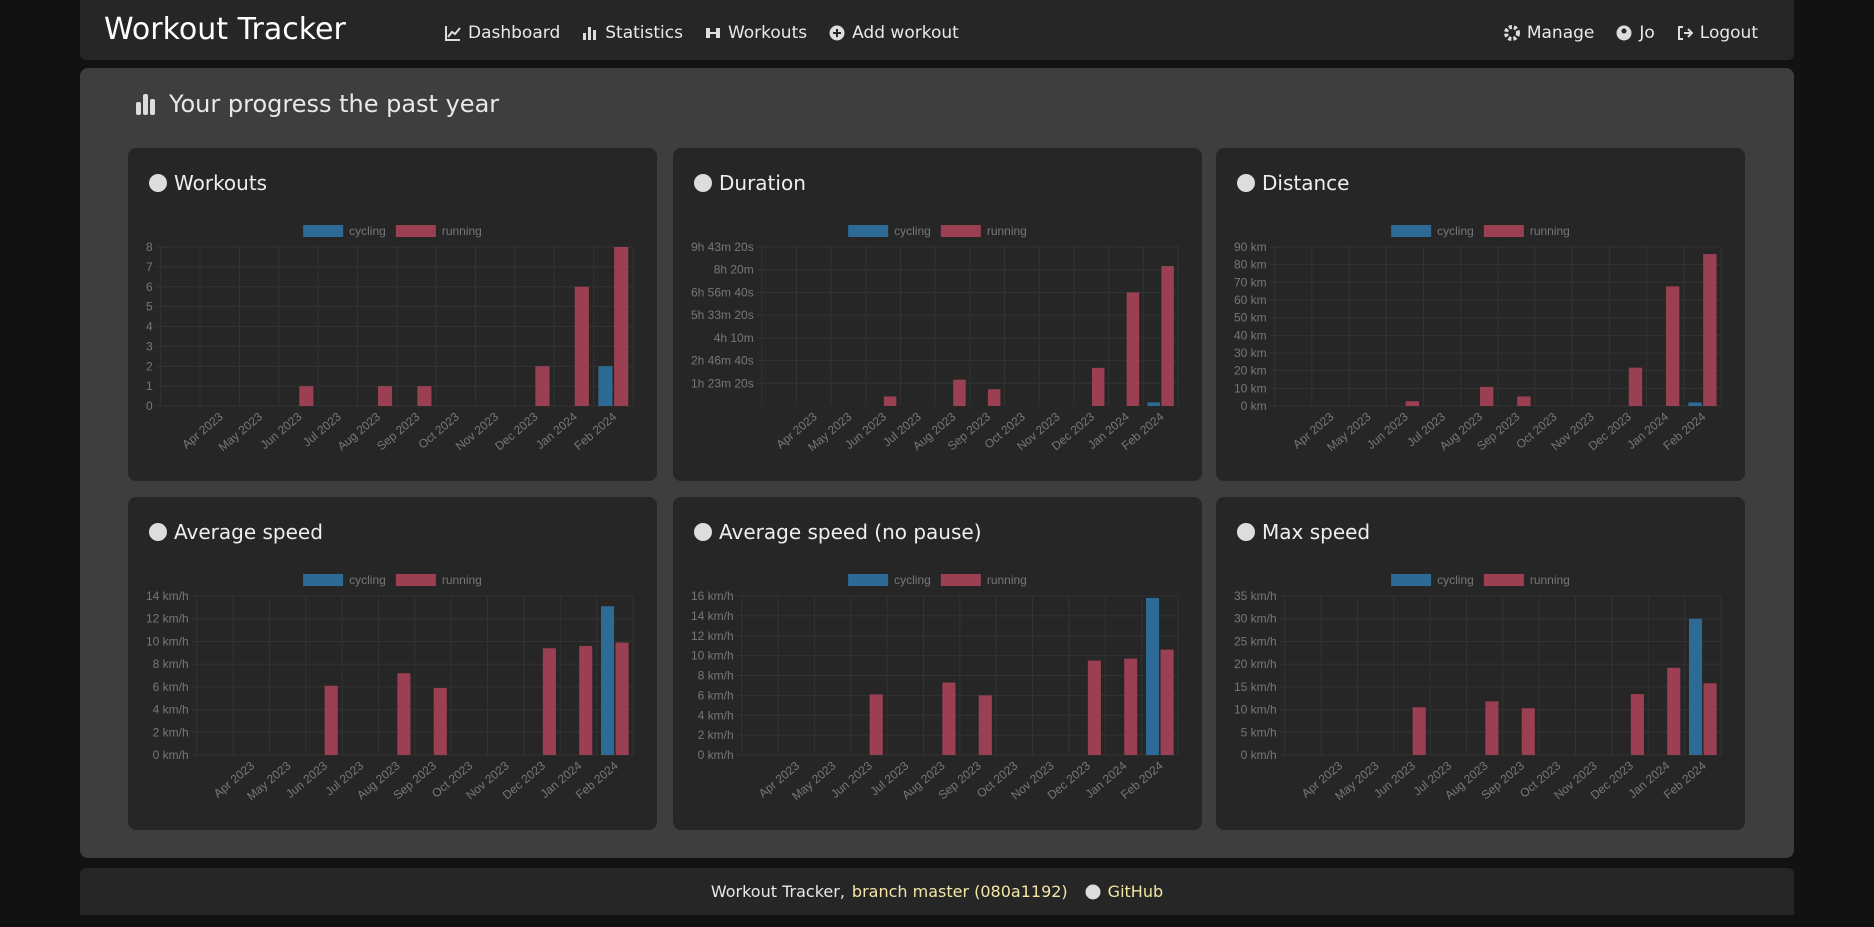 The image size is (1874, 927). What do you see at coordinates (1255, 641) in the screenshot?
I see `y-tick-label: 25 km/h` at bounding box center [1255, 641].